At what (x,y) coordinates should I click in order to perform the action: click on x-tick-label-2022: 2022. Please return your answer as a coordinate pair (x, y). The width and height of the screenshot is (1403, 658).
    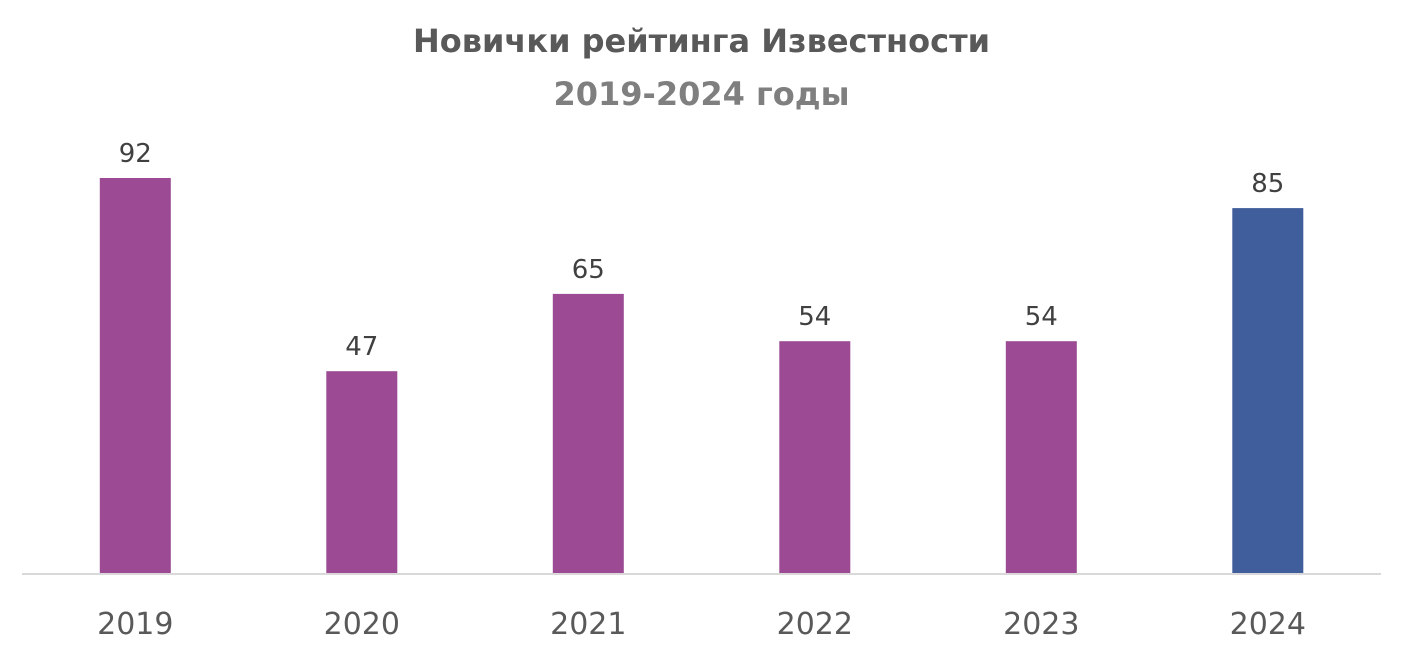
    Looking at the image, I should click on (815, 624).